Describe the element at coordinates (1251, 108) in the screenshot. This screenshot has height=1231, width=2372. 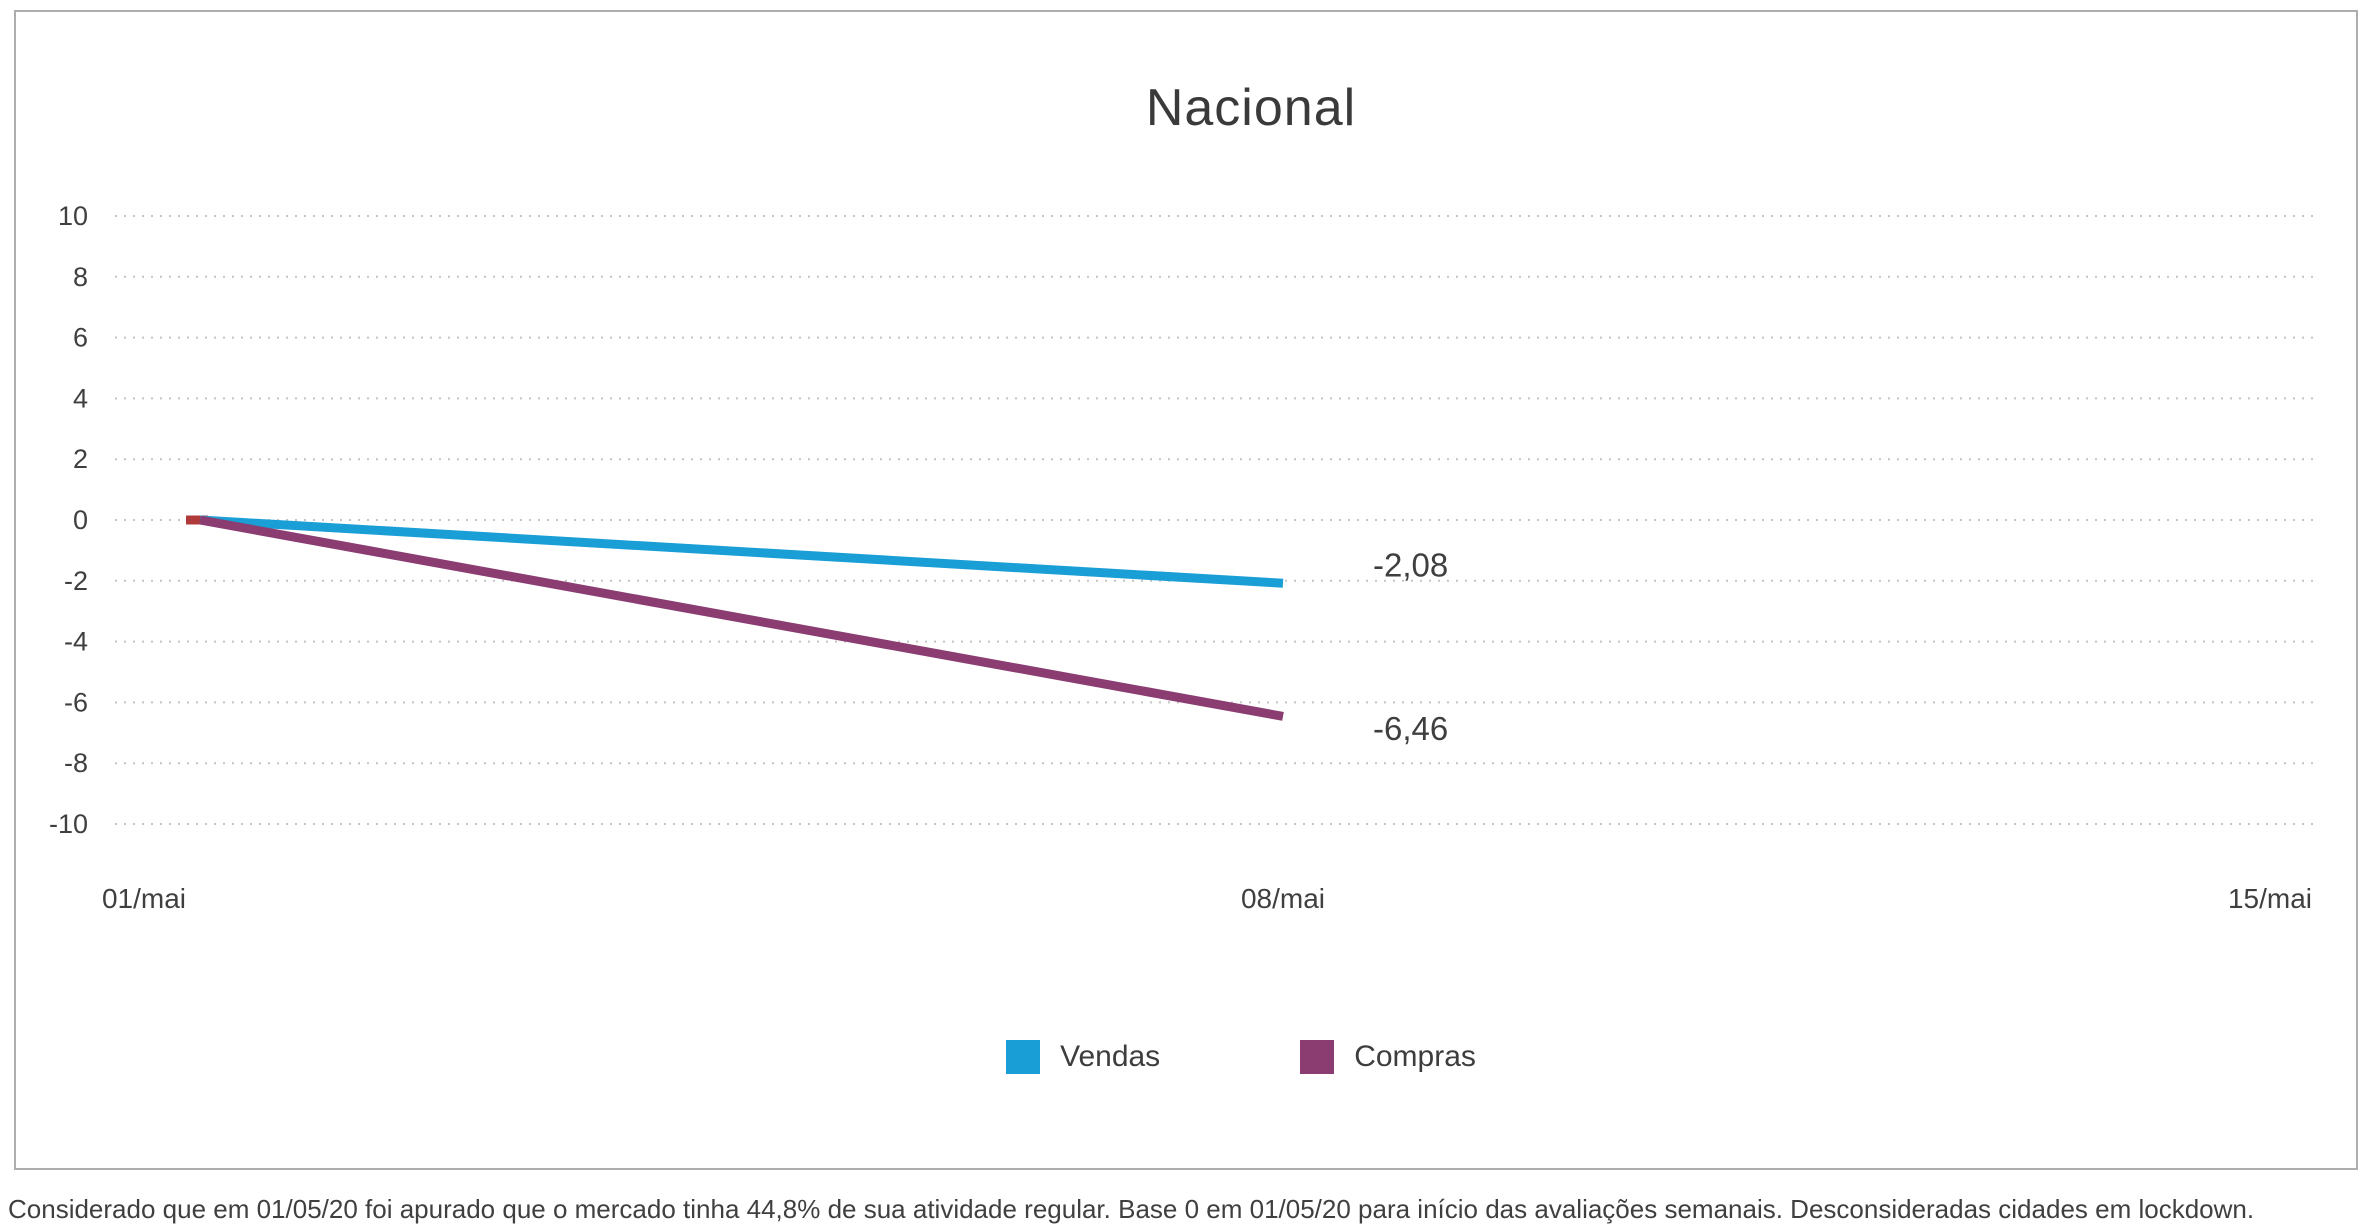
I see `chart-title: Nacional` at that location.